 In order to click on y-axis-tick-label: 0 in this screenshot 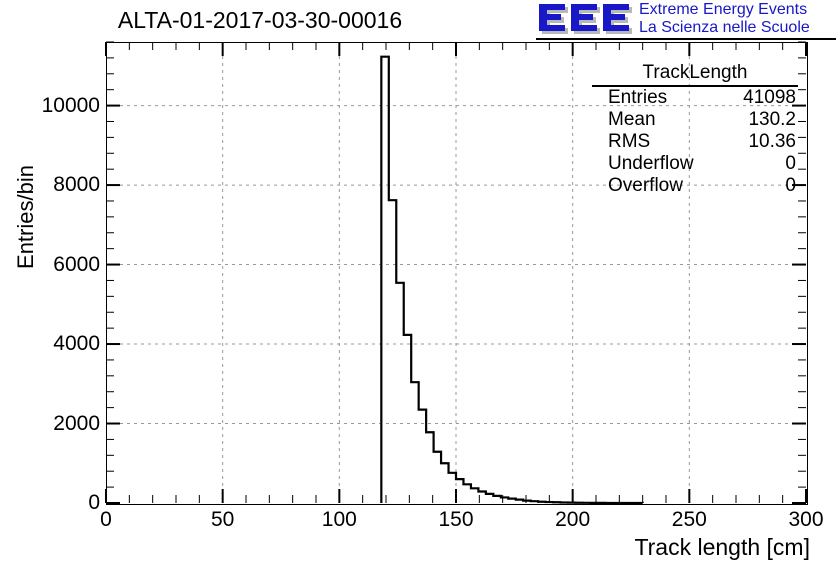, I will do `click(94, 502)`.